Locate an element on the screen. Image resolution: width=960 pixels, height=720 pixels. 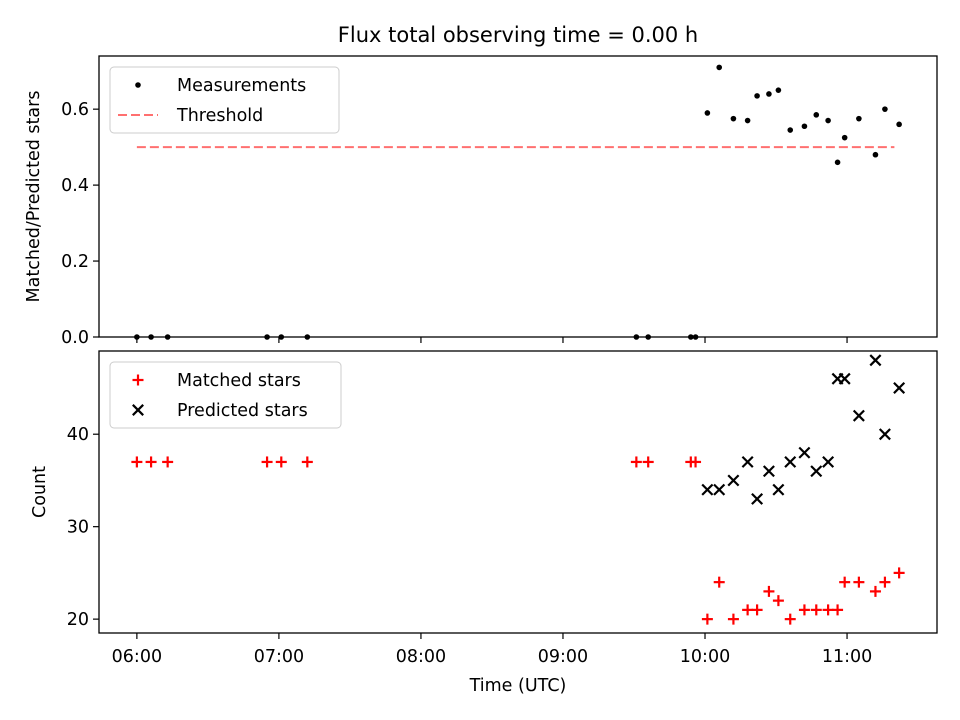
x-tick-label: 10:00 is located at coordinates (705, 657).